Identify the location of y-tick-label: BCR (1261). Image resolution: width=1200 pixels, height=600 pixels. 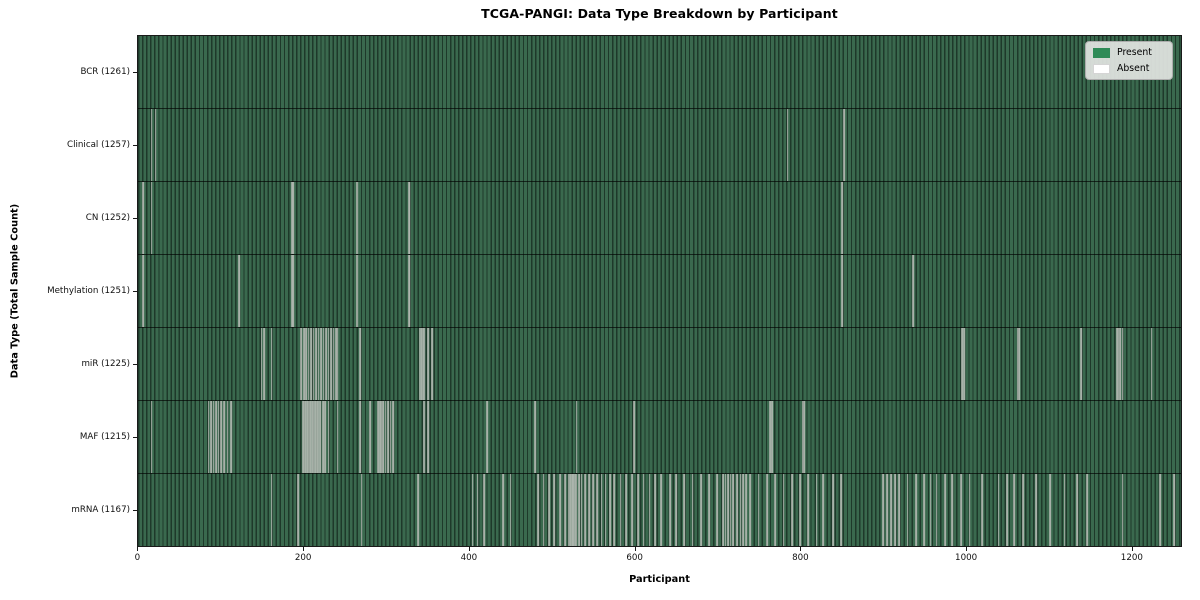
(105, 71).